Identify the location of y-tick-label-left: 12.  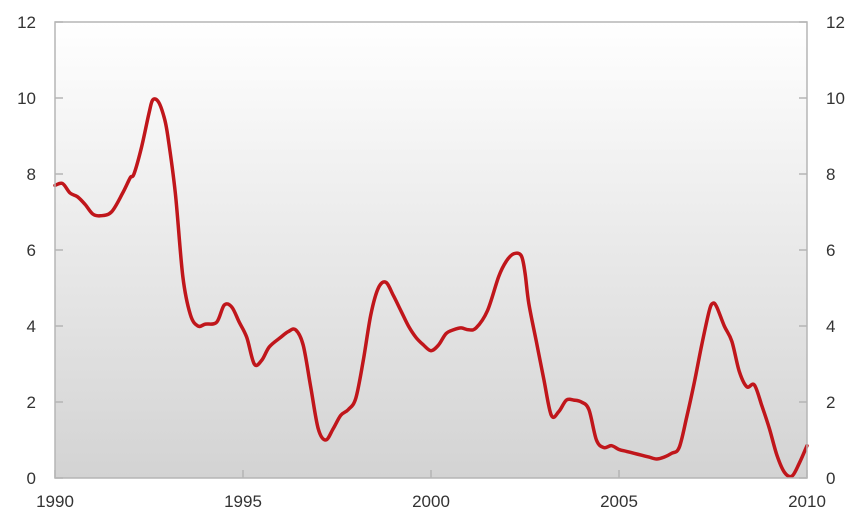
(26, 22).